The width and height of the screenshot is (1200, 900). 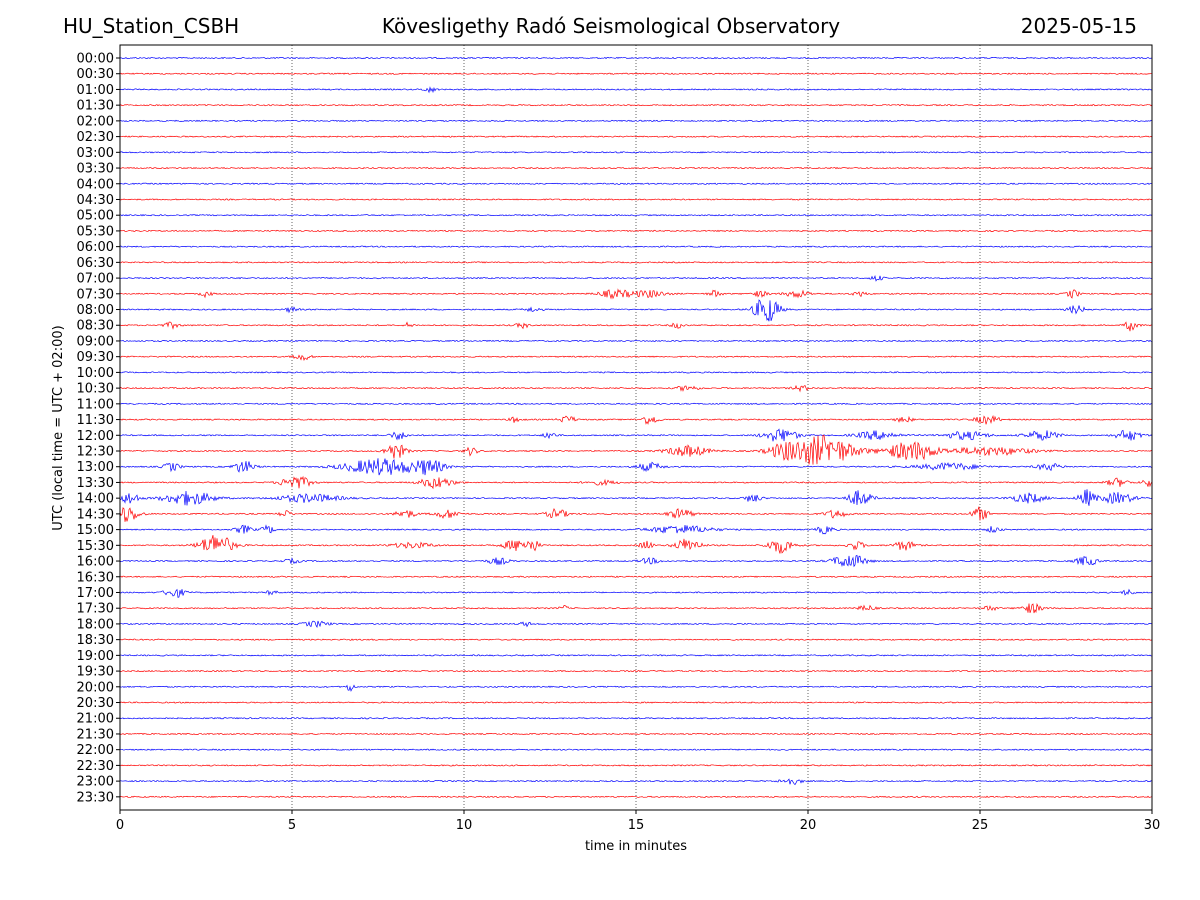 I want to click on y-tick-label: 19:00, so click(x=95, y=656).